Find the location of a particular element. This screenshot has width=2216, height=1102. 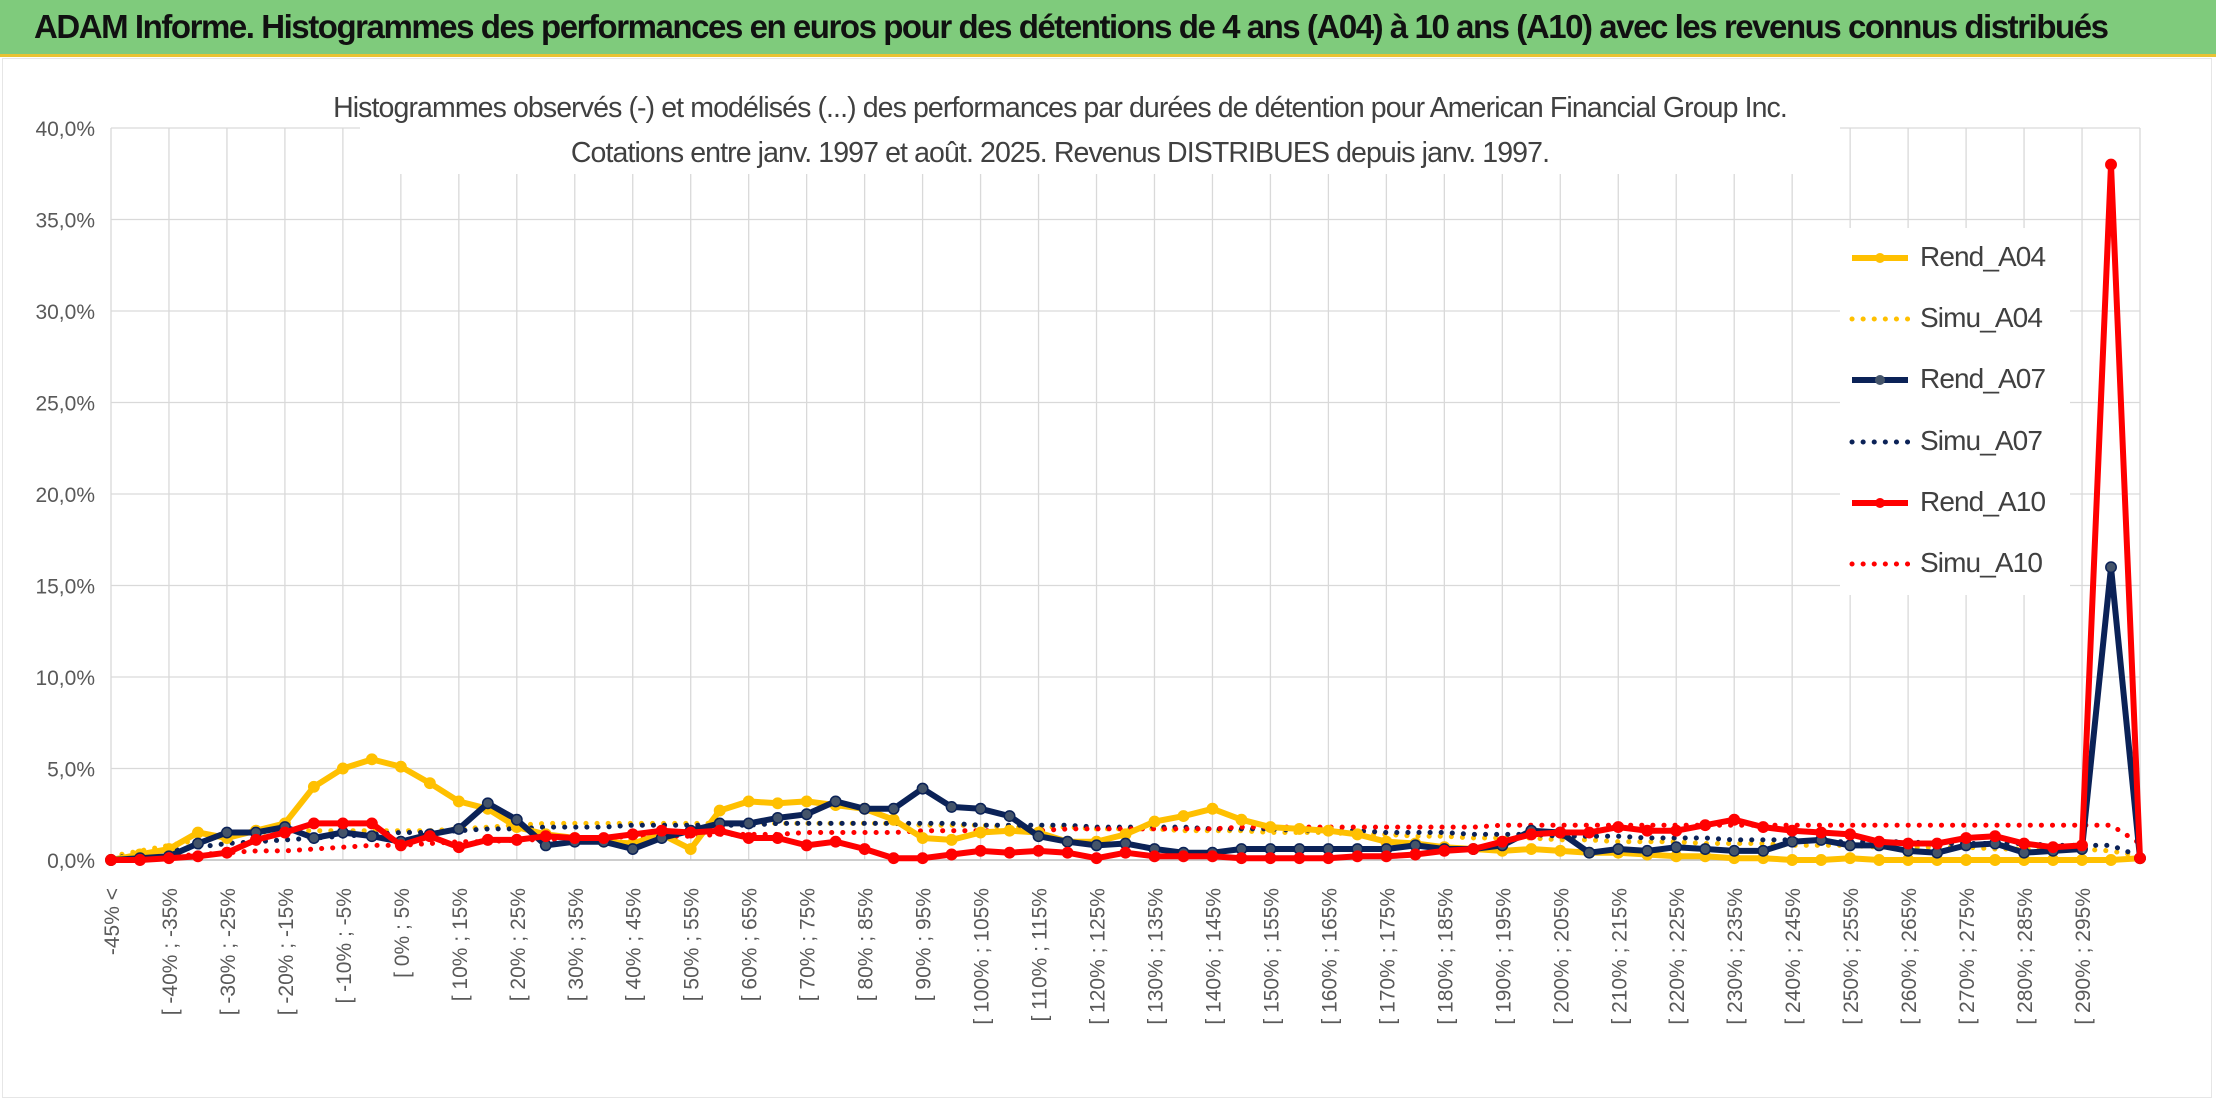

x-tick-label: [ 50% ; 55% is located at coordinates (692, 944).